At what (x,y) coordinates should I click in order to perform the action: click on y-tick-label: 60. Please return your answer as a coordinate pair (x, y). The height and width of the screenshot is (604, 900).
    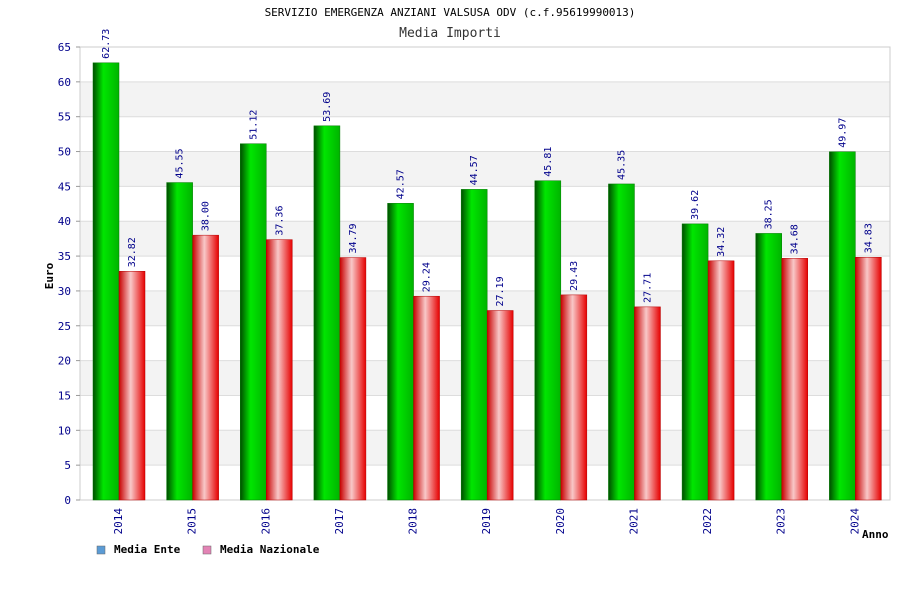
    Looking at the image, I should click on (64, 82).